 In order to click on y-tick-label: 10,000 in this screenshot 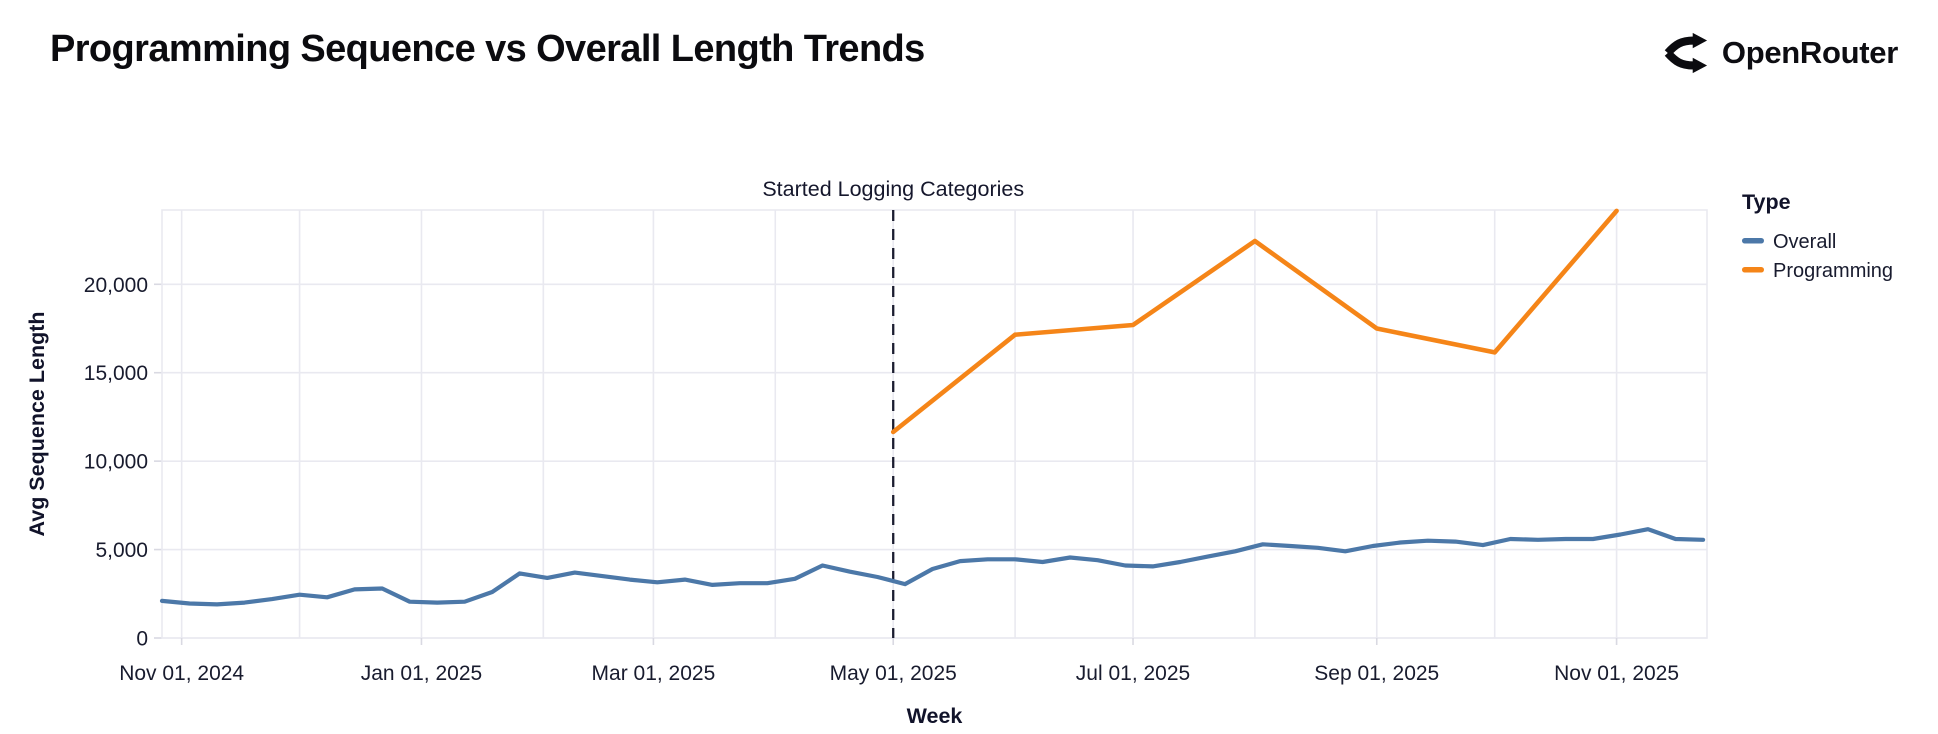, I will do `click(116, 462)`.